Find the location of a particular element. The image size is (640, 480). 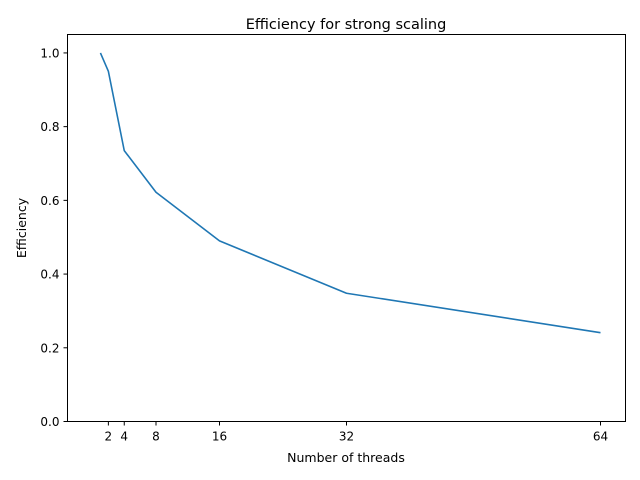

x-tick-label: 4 is located at coordinates (124, 437).